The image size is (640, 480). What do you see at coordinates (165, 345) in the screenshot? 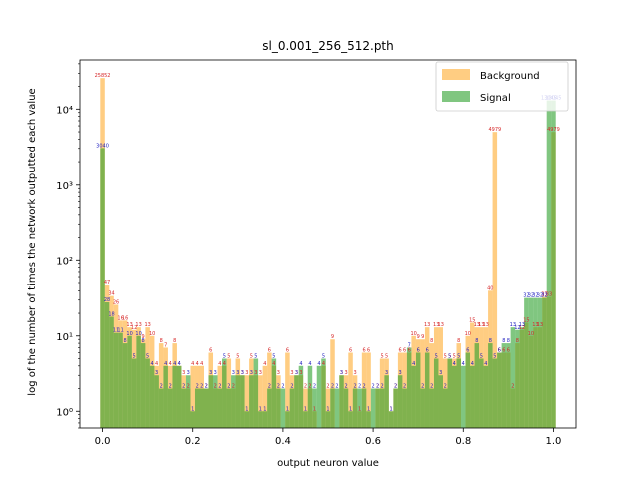
I see `background-bar-label: 7` at bounding box center [165, 345].